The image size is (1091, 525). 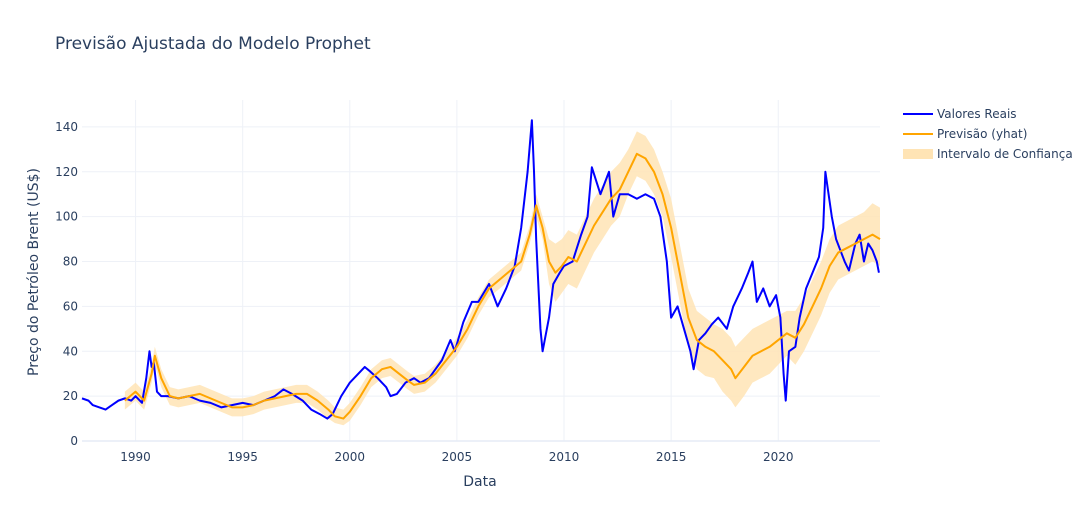 I want to click on y-axis-ticks: 0 20 40 60 80 100 120 140, so click(x=66, y=284).